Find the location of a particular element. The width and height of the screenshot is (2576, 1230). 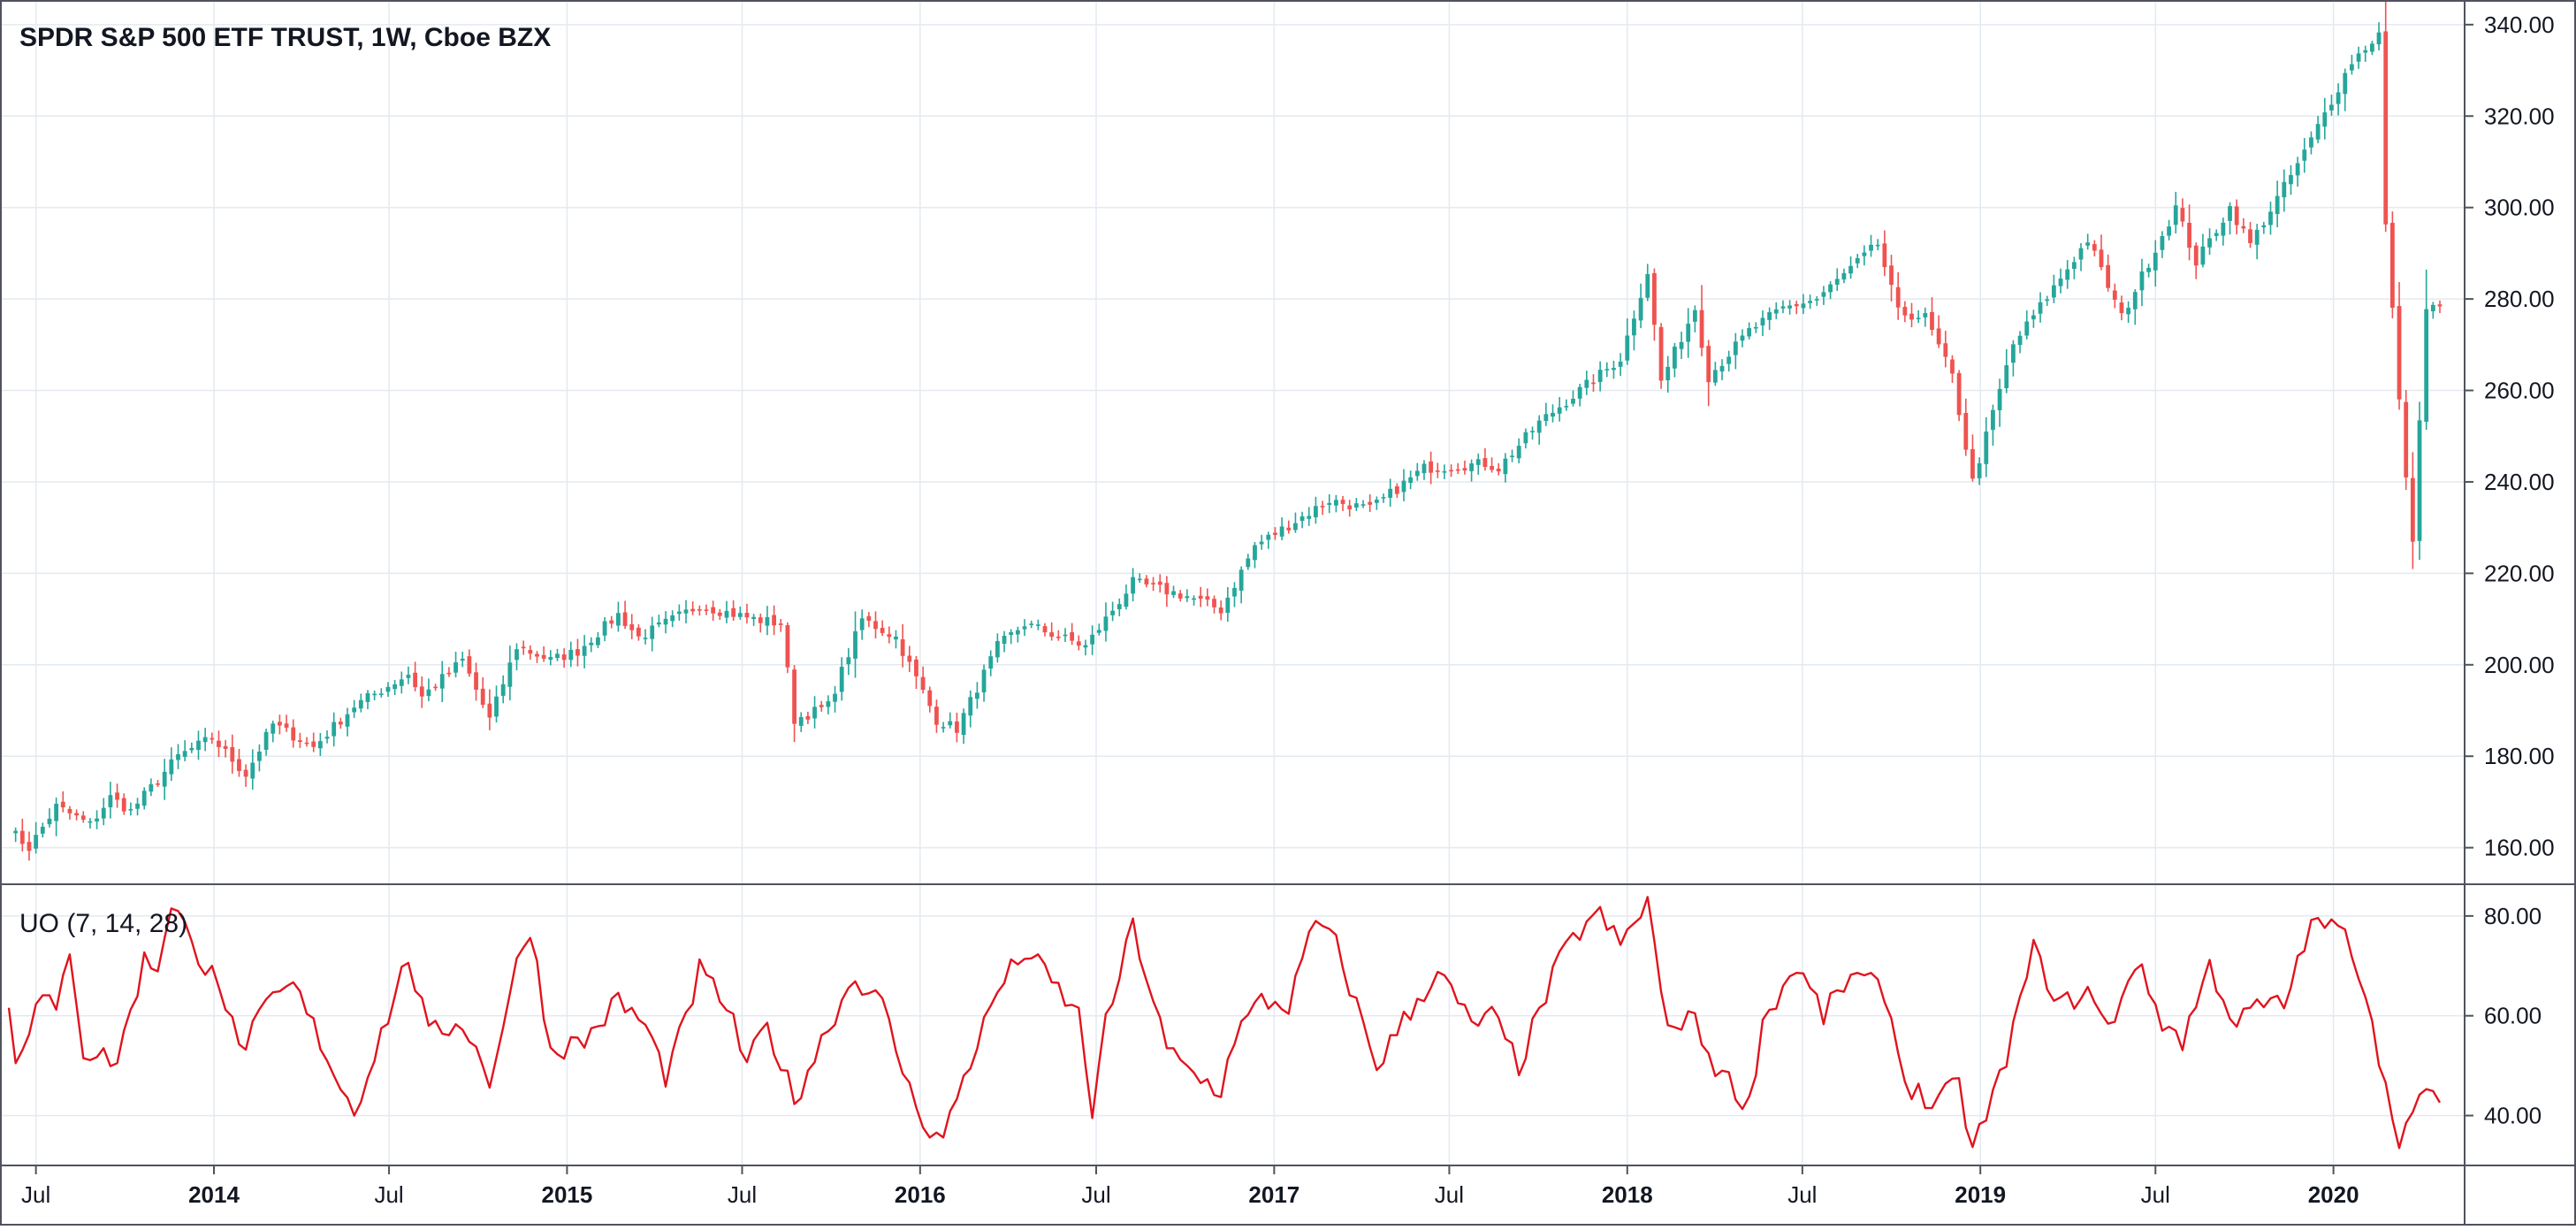

price-tick-label: 240.00 is located at coordinates (2519, 482).